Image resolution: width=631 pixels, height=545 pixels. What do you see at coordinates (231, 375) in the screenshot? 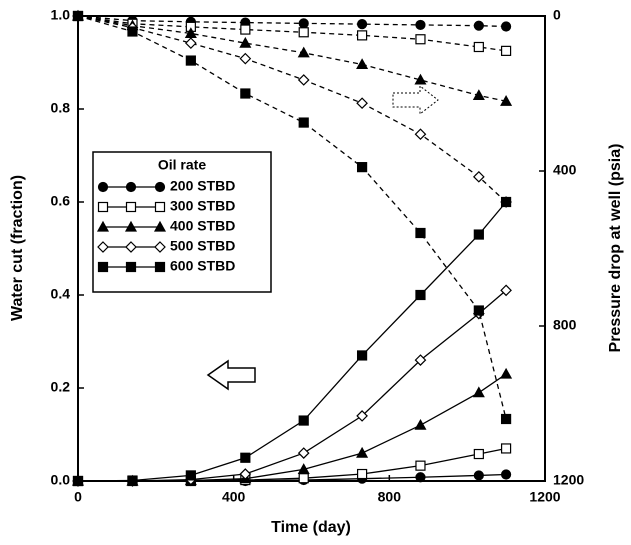
I see `arrow-left` at bounding box center [231, 375].